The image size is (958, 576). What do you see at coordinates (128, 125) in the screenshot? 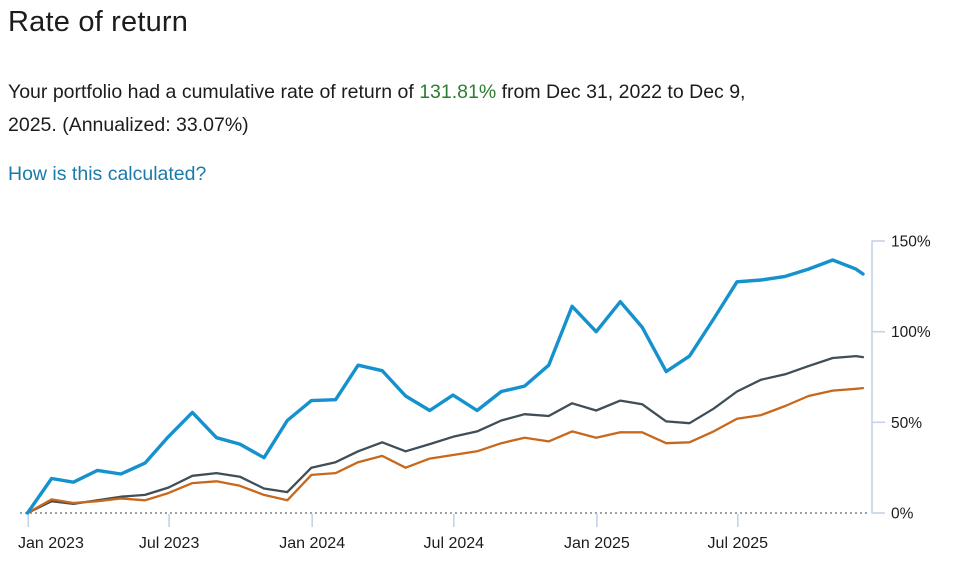
I see `summary-line2: 2025. (Annualized: 33.07%)` at bounding box center [128, 125].